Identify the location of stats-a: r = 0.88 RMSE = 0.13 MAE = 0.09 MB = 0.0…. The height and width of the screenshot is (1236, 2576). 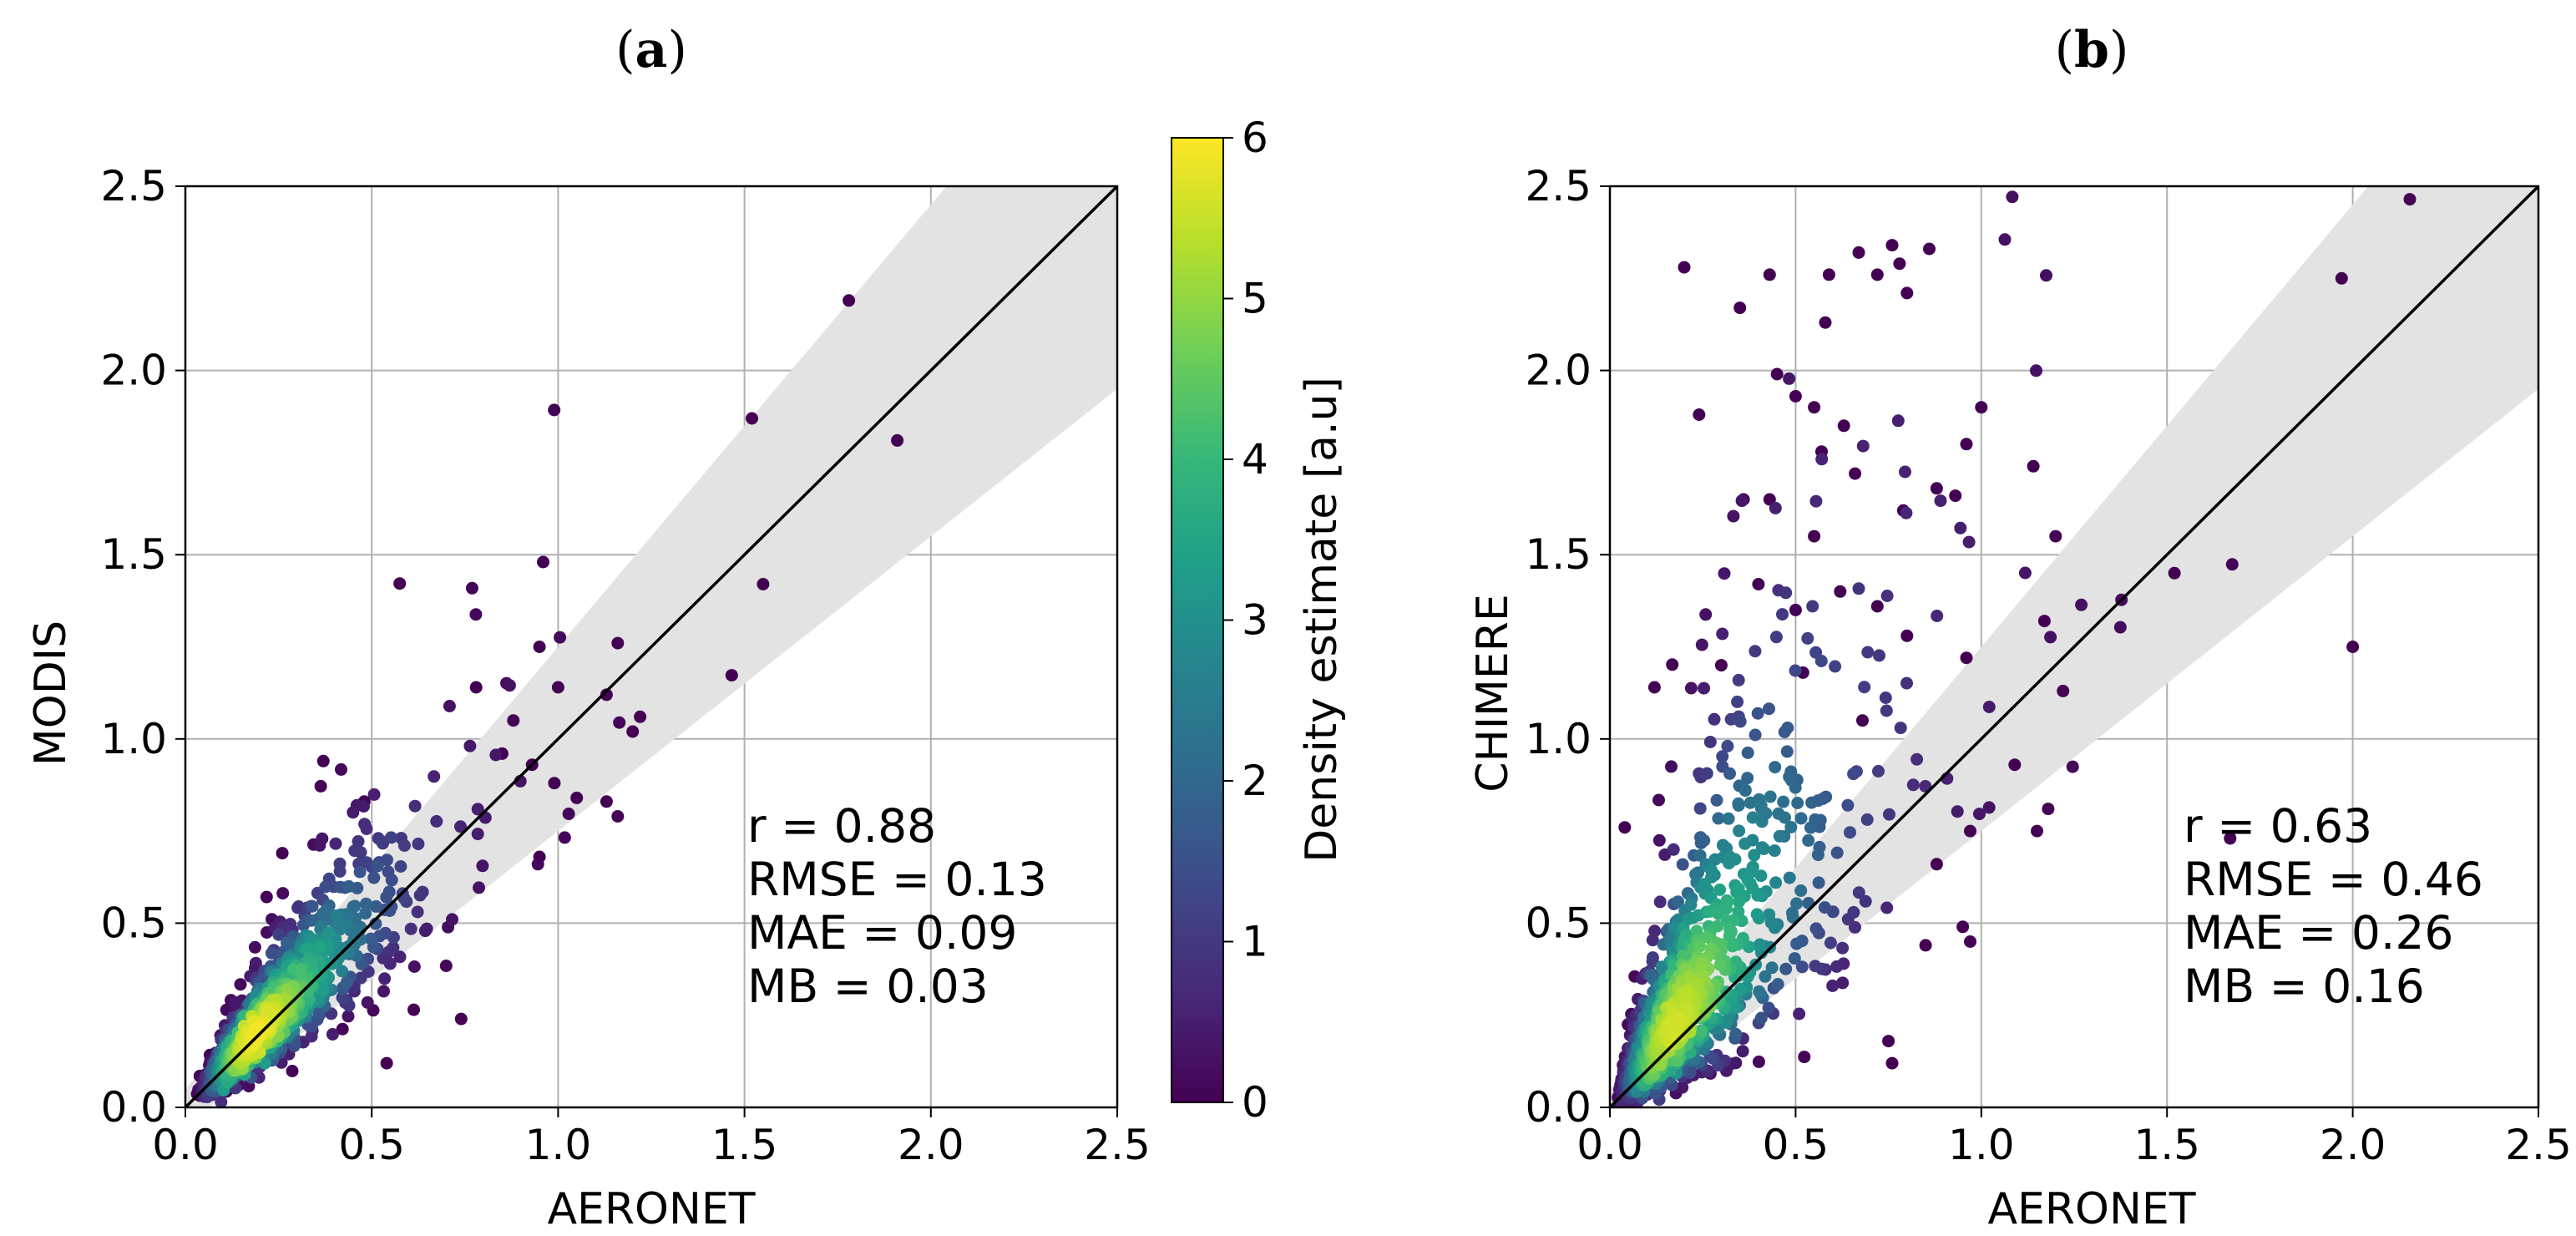
(897, 906).